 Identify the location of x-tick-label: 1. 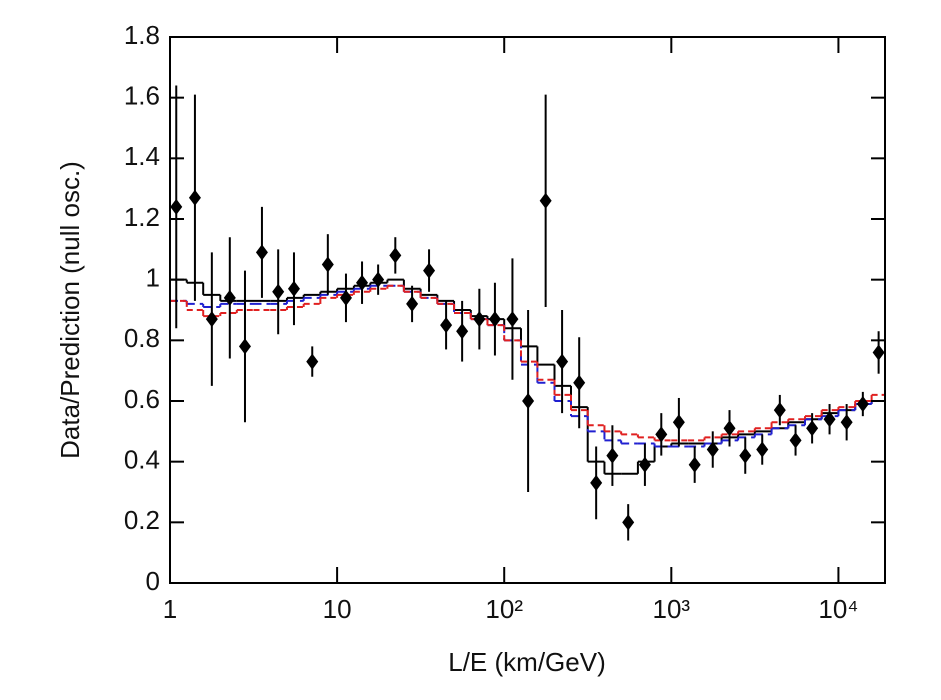
(170, 609).